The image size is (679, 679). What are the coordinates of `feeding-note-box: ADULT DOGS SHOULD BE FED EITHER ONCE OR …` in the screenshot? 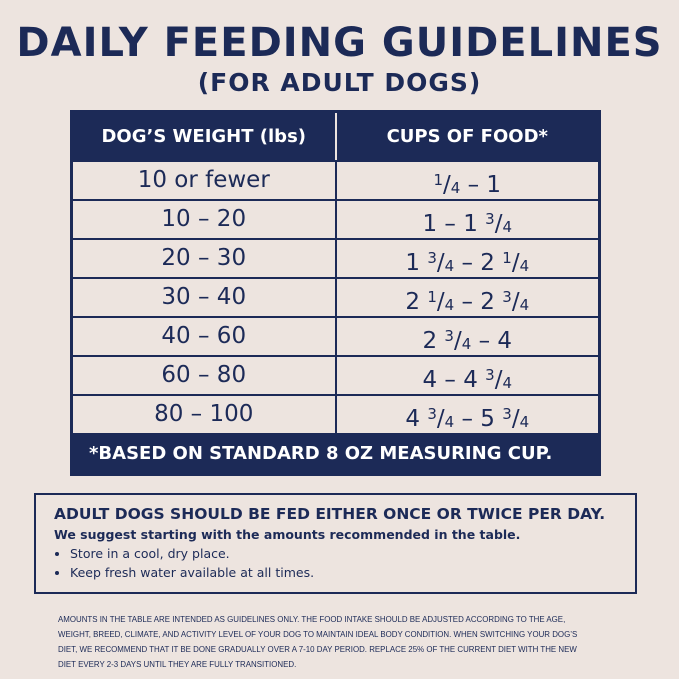 It's located at (335, 543).